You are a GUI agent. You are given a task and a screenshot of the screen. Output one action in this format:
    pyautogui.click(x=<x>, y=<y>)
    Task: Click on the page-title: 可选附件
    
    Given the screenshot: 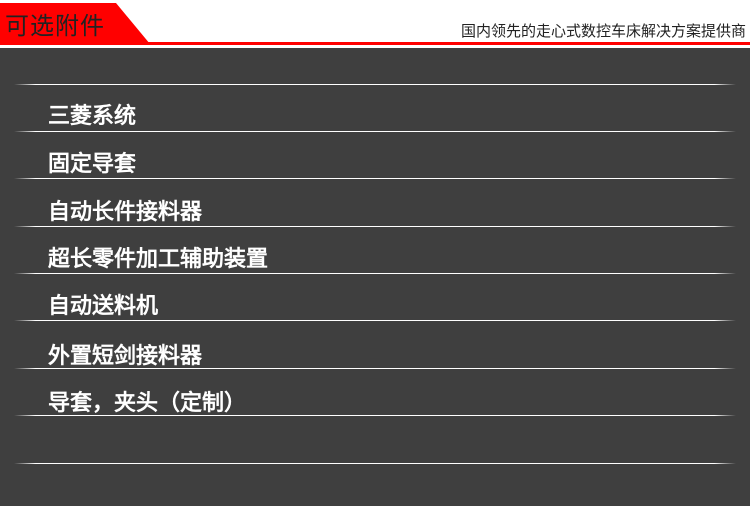 What is the action you would take?
    pyautogui.click(x=55, y=26)
    